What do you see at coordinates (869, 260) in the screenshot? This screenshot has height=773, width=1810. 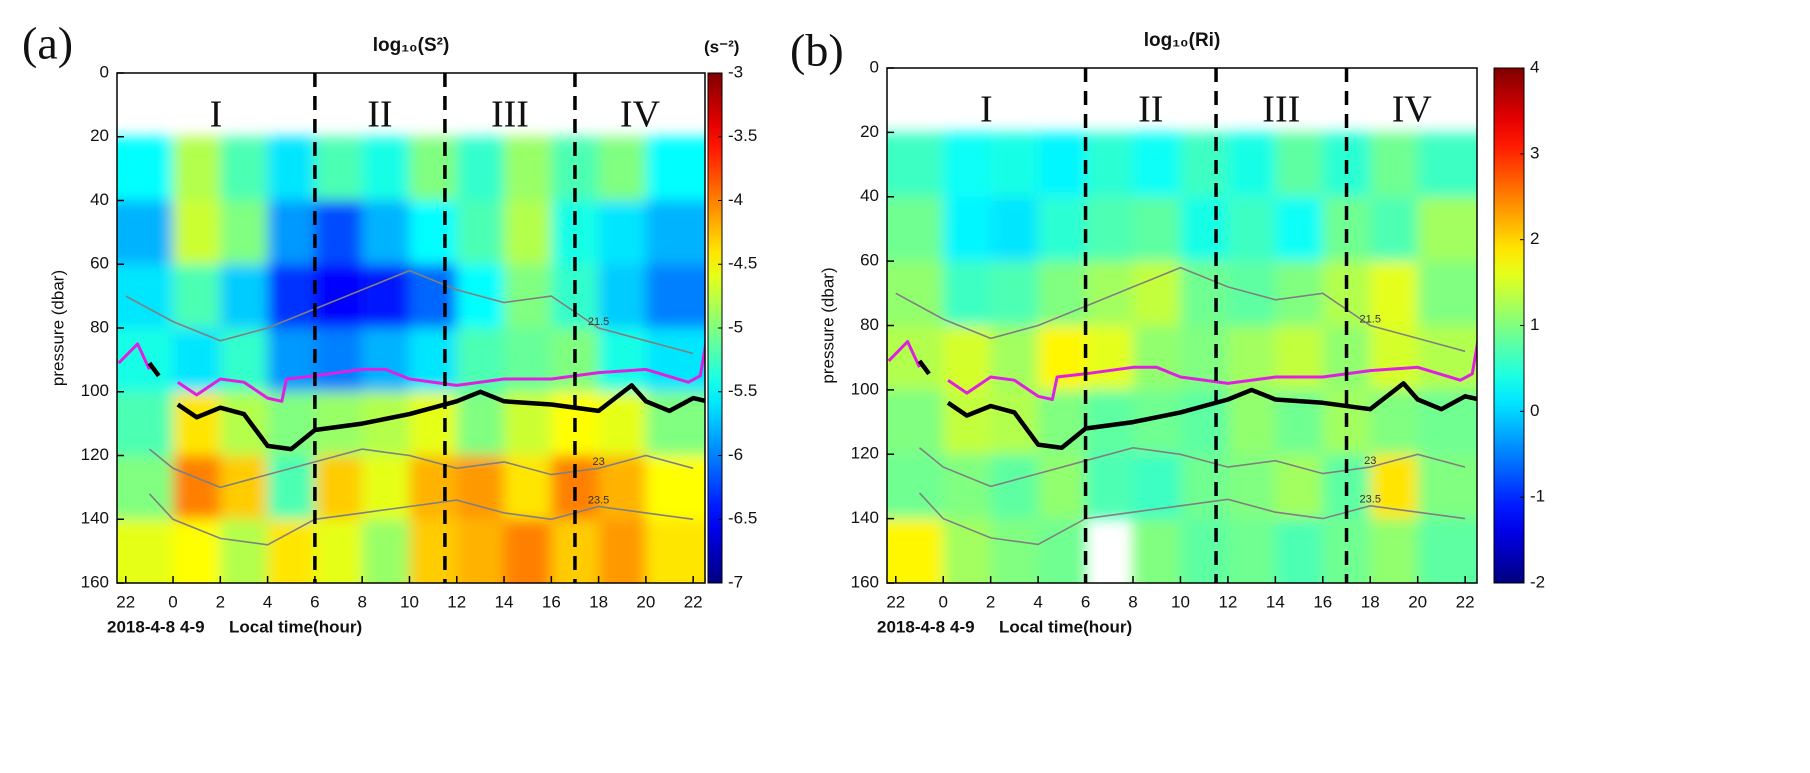 I see `y-tick-label: 60` at bounding box center [869, 260].